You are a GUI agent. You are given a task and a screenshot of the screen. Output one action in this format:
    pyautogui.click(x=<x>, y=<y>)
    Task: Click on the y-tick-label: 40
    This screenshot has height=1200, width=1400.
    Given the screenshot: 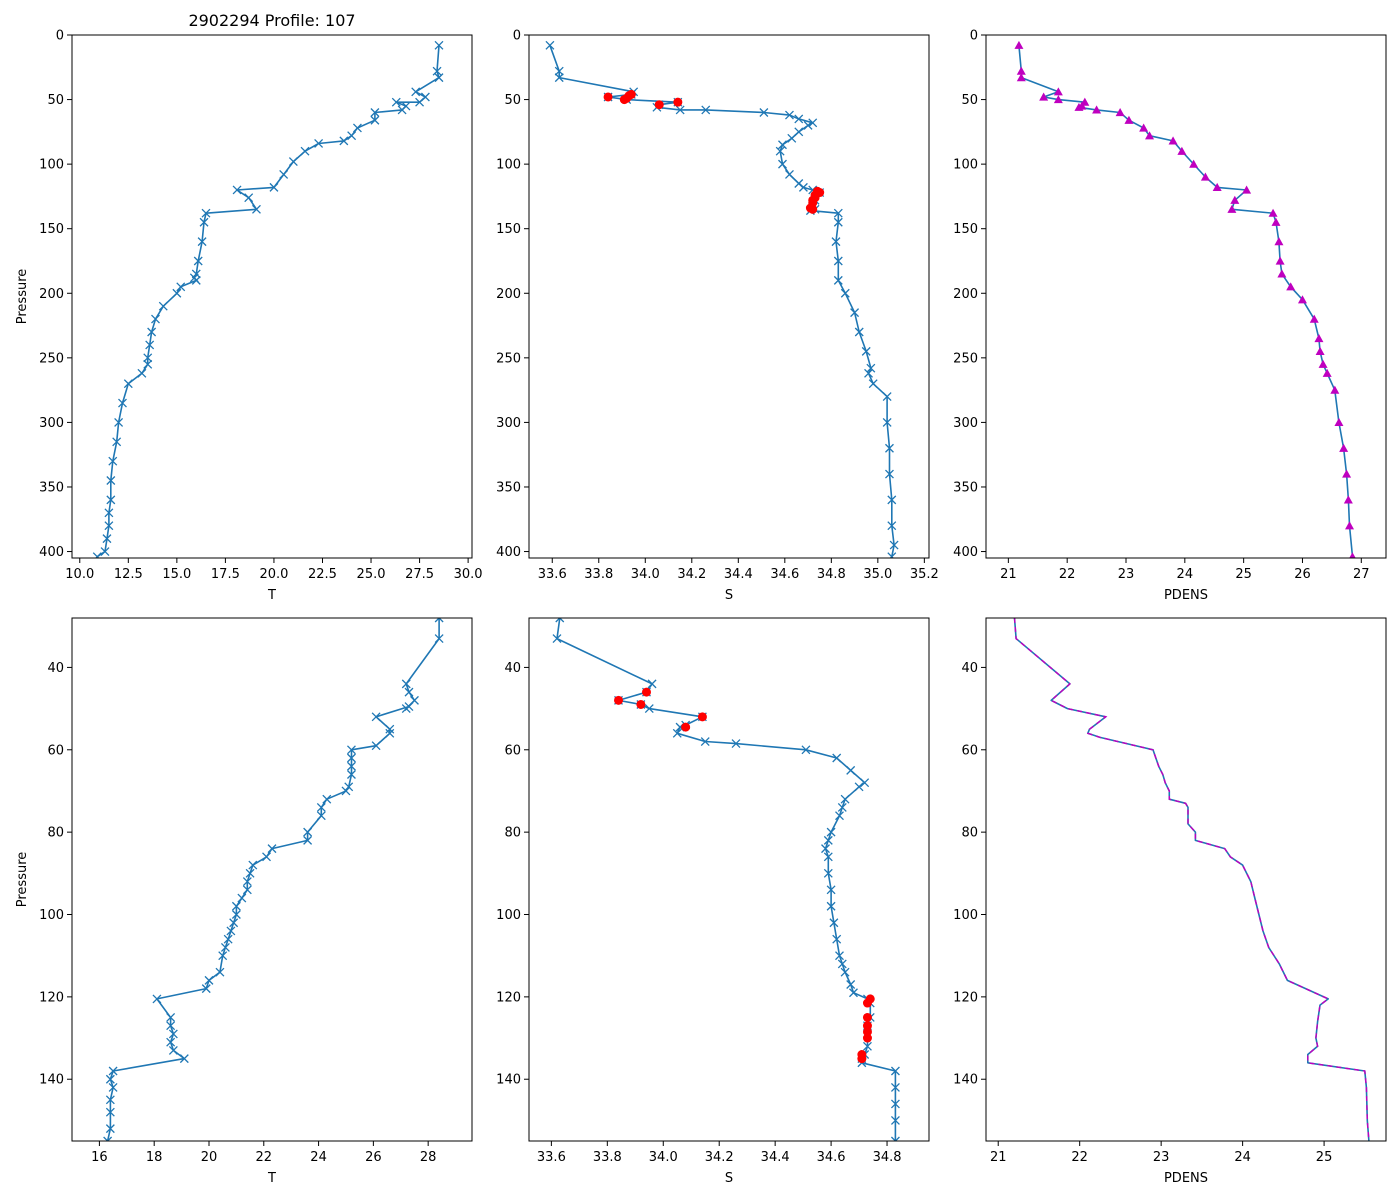 What is the action you would take?
    pyautogui.click(x=55, y=668)
    